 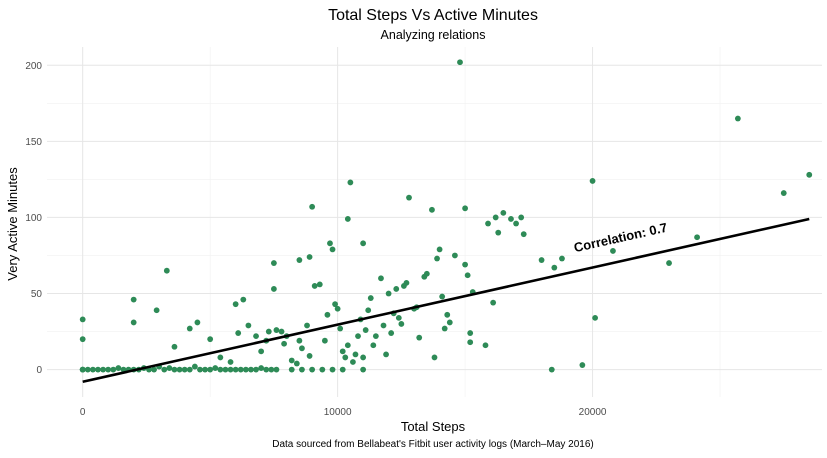 What do you see at coordinates (433, 15) in the screenshot?
I see `chart-title: Total Steps Vs Active Minutes` at bounding box center [433, 15].